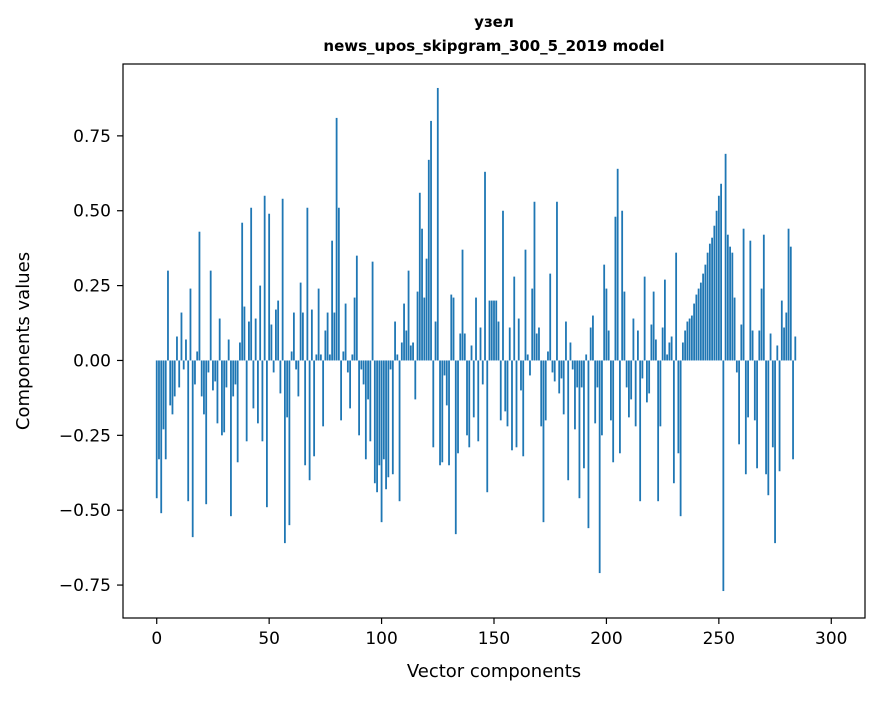 The image size is (880, 701). Describe the element at coordinates (85, 586) in the screenshot. I see `y-tick-label: −0.75` at that location.